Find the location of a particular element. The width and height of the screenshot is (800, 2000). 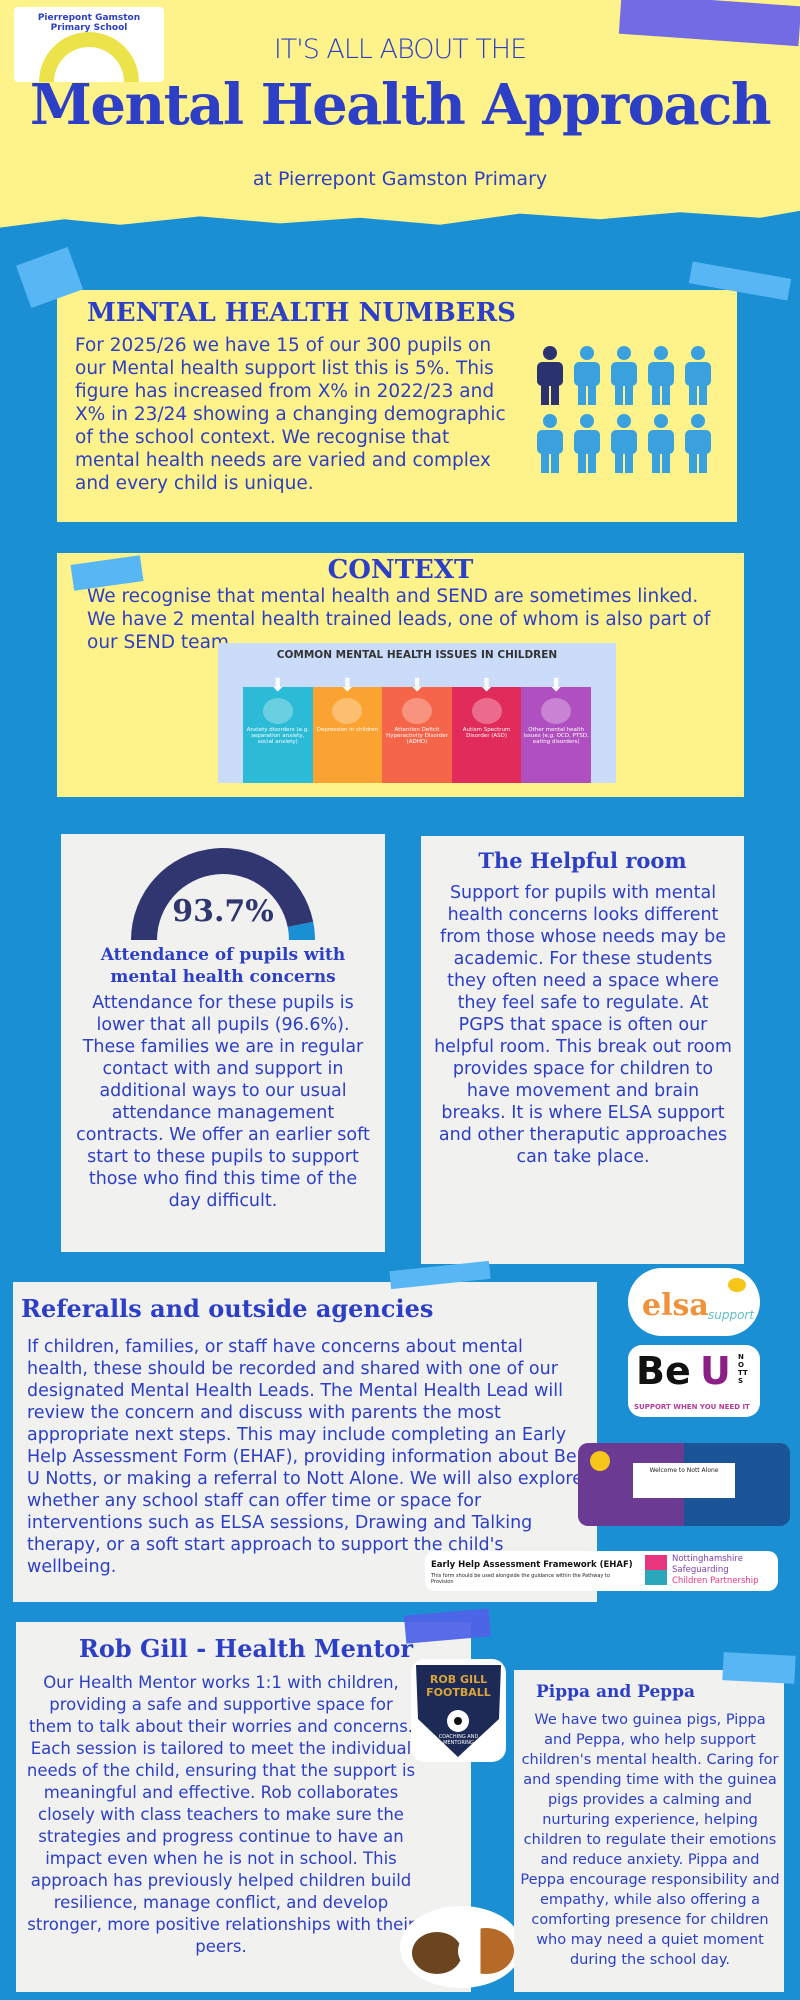

elsa-logo: elsa support is located at coordinates (694, 1302).